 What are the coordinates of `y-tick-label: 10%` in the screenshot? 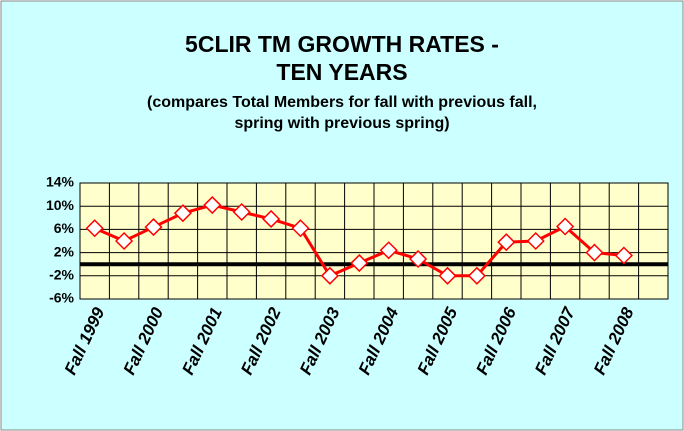 It's located at (60, 205).